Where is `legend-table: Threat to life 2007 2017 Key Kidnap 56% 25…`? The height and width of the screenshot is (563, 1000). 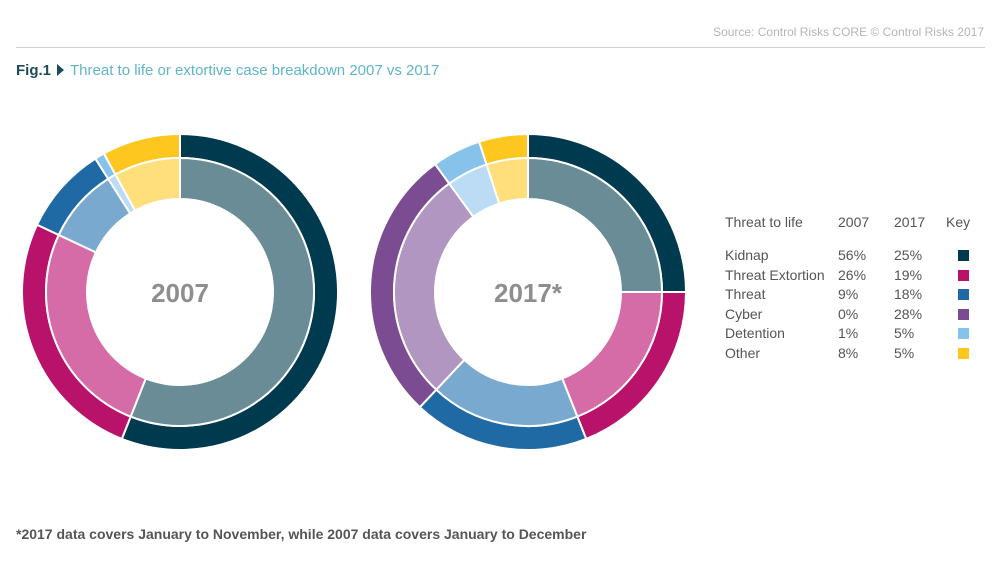
legend-table: Threat to life 2007 2017 Key Kidnap 56% 25… is located at coordinates (850, 288).